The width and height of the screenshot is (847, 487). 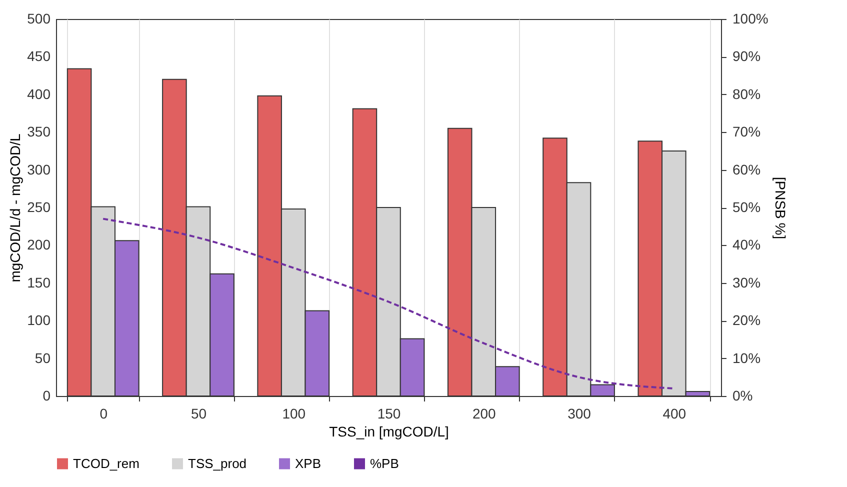 What do you see at coordinates (750, 18) in the screenshot?
I see `y2-tick-label: 100%` at bounding box center [750, 18].